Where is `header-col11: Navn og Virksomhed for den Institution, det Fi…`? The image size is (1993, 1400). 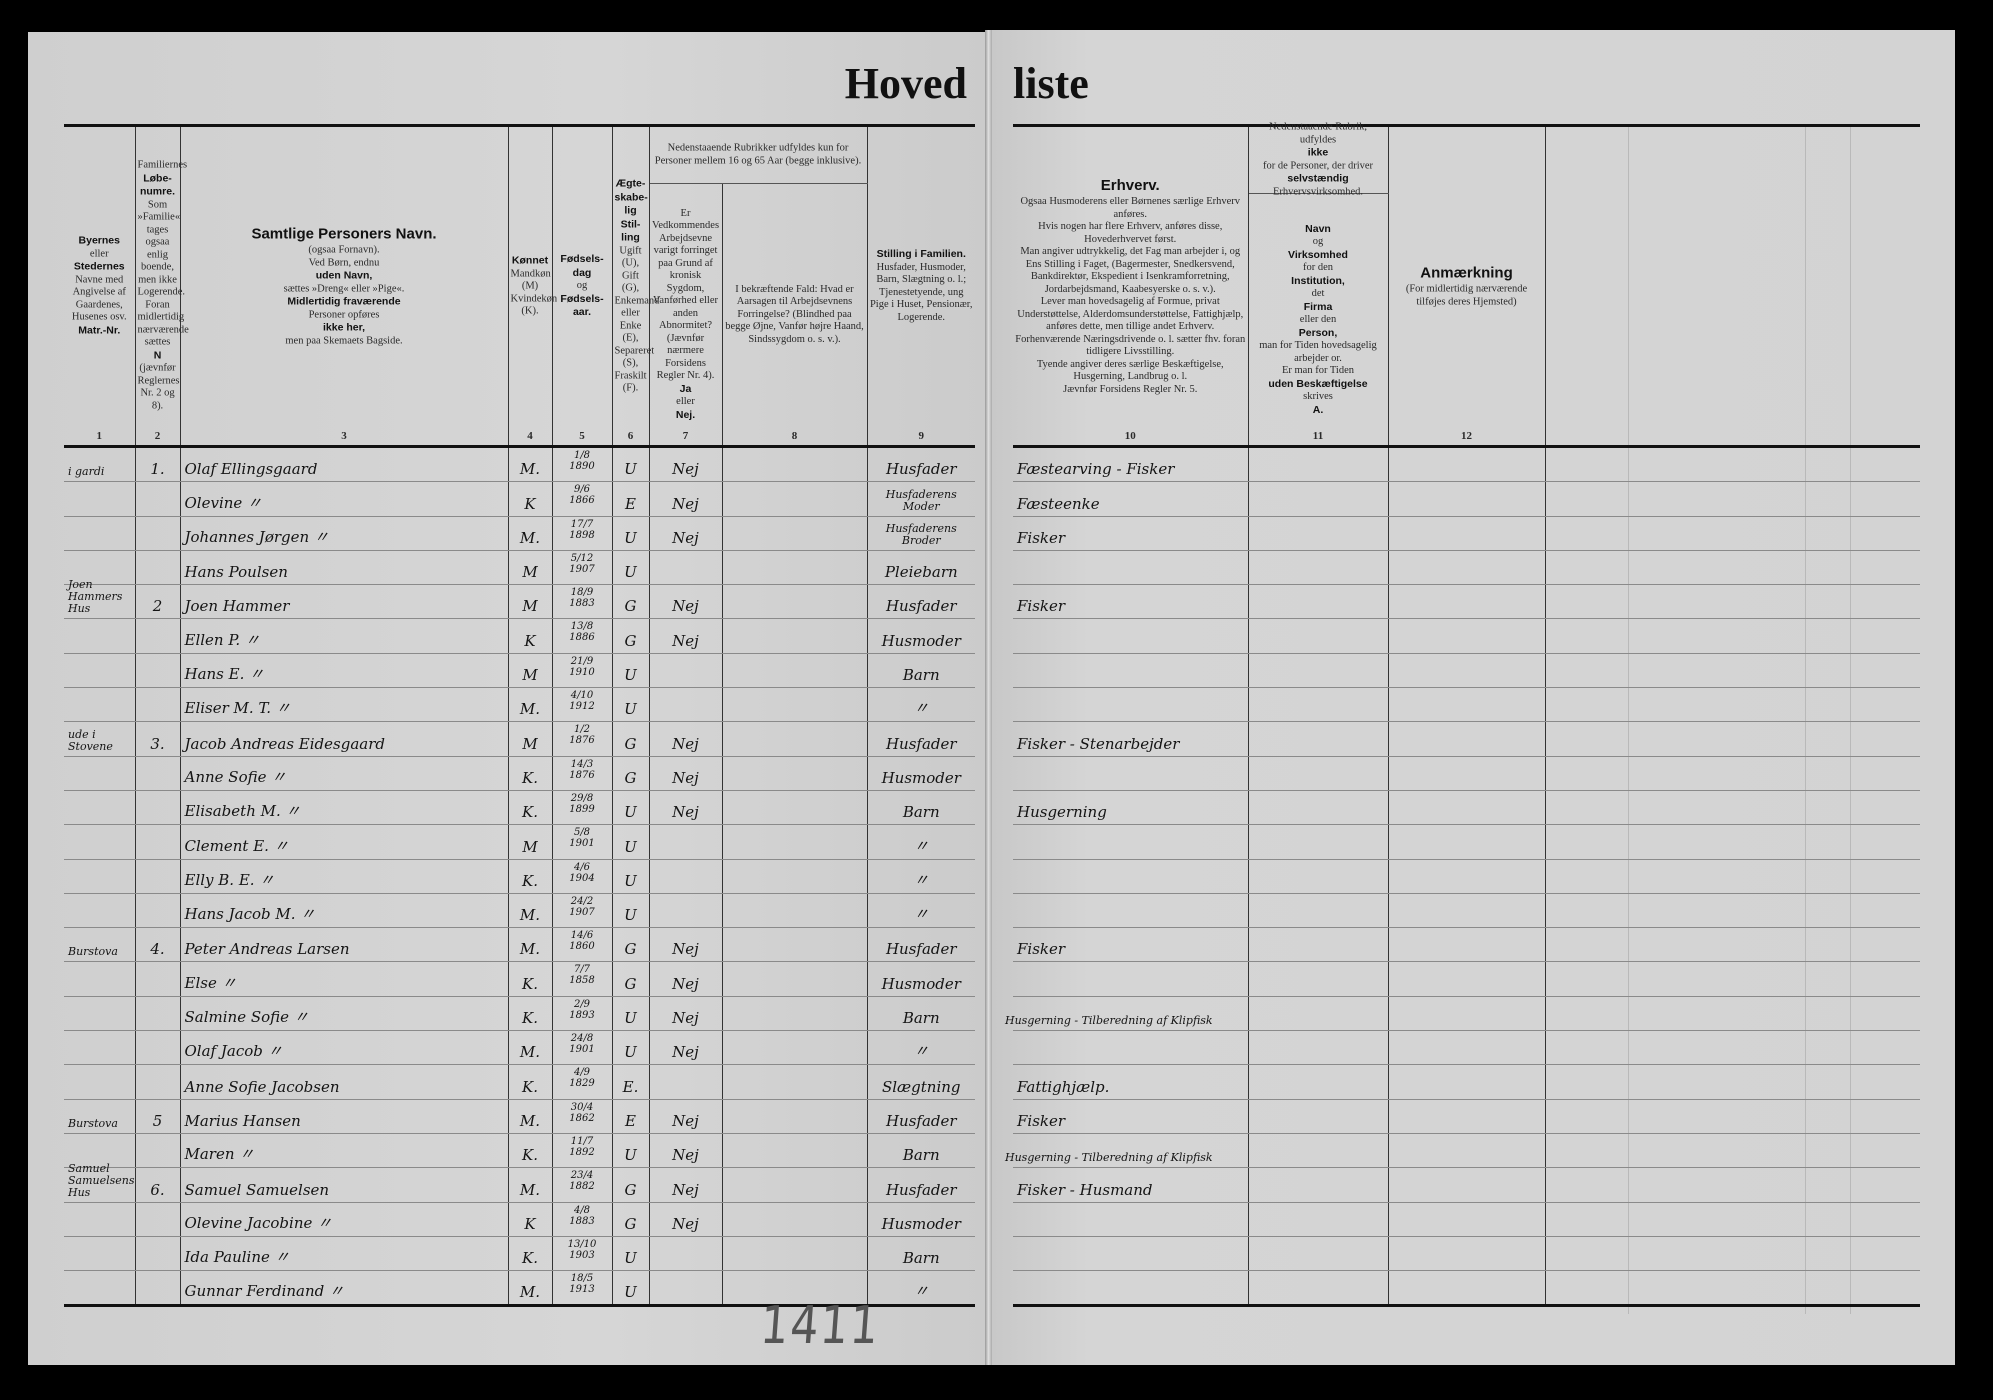 header-col11: Navn og Virksomhed for den Institution, det Fi… is located at coordinates (1318, 320).